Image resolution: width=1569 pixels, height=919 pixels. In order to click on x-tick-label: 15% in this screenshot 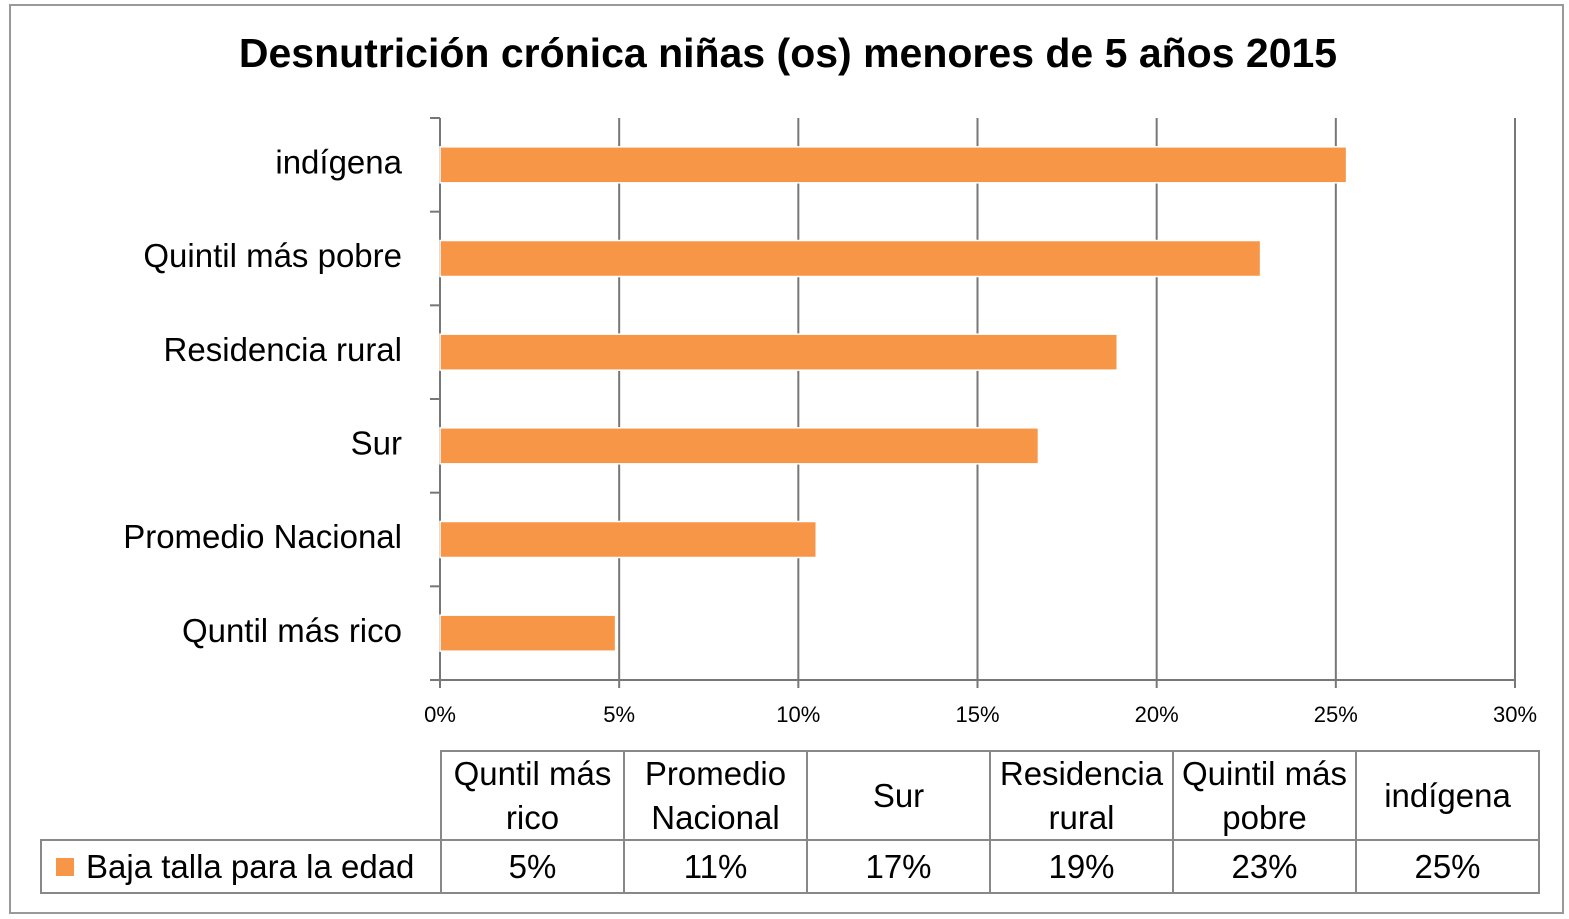, I will do `click(977, 714)`.